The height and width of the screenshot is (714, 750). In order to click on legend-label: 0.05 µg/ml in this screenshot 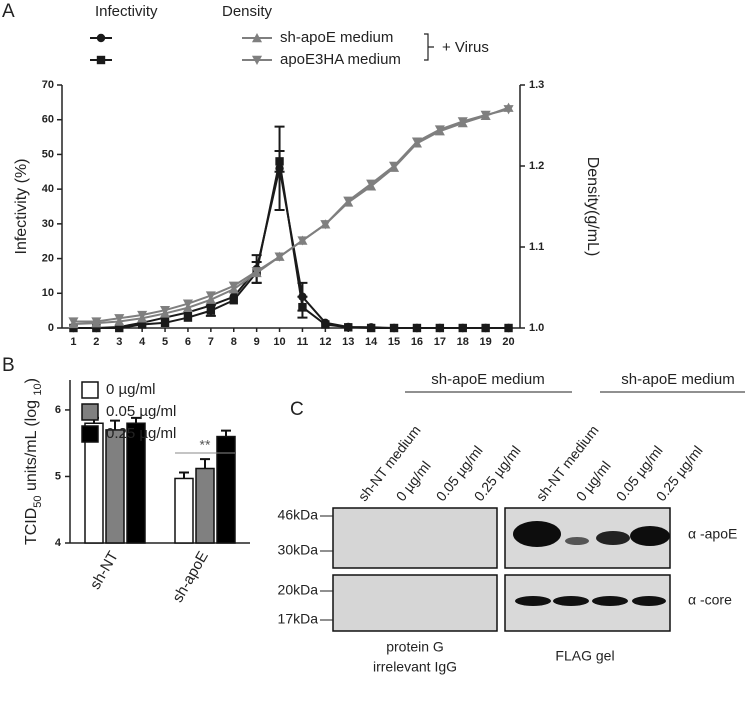, I will do `click(141, 411)`.